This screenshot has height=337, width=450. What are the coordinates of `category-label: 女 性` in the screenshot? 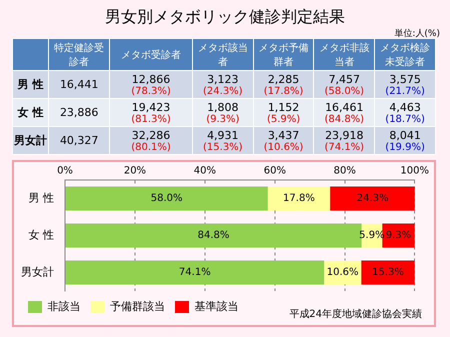 It's located at (31, 112).